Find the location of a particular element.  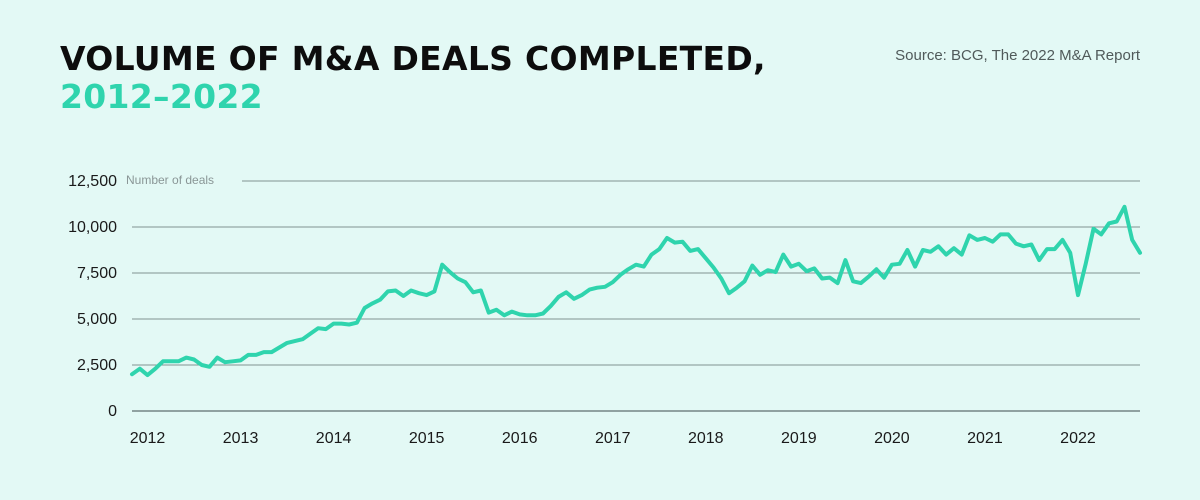

x-tick-label: 2022 is located at coordinates (1078, 438).